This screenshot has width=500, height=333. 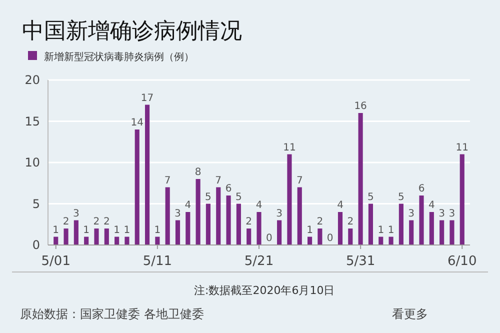 What do you see at coordinates (147, 98) in the screenshot?
I see `data-label: 17` at bounding box center [147, 98].